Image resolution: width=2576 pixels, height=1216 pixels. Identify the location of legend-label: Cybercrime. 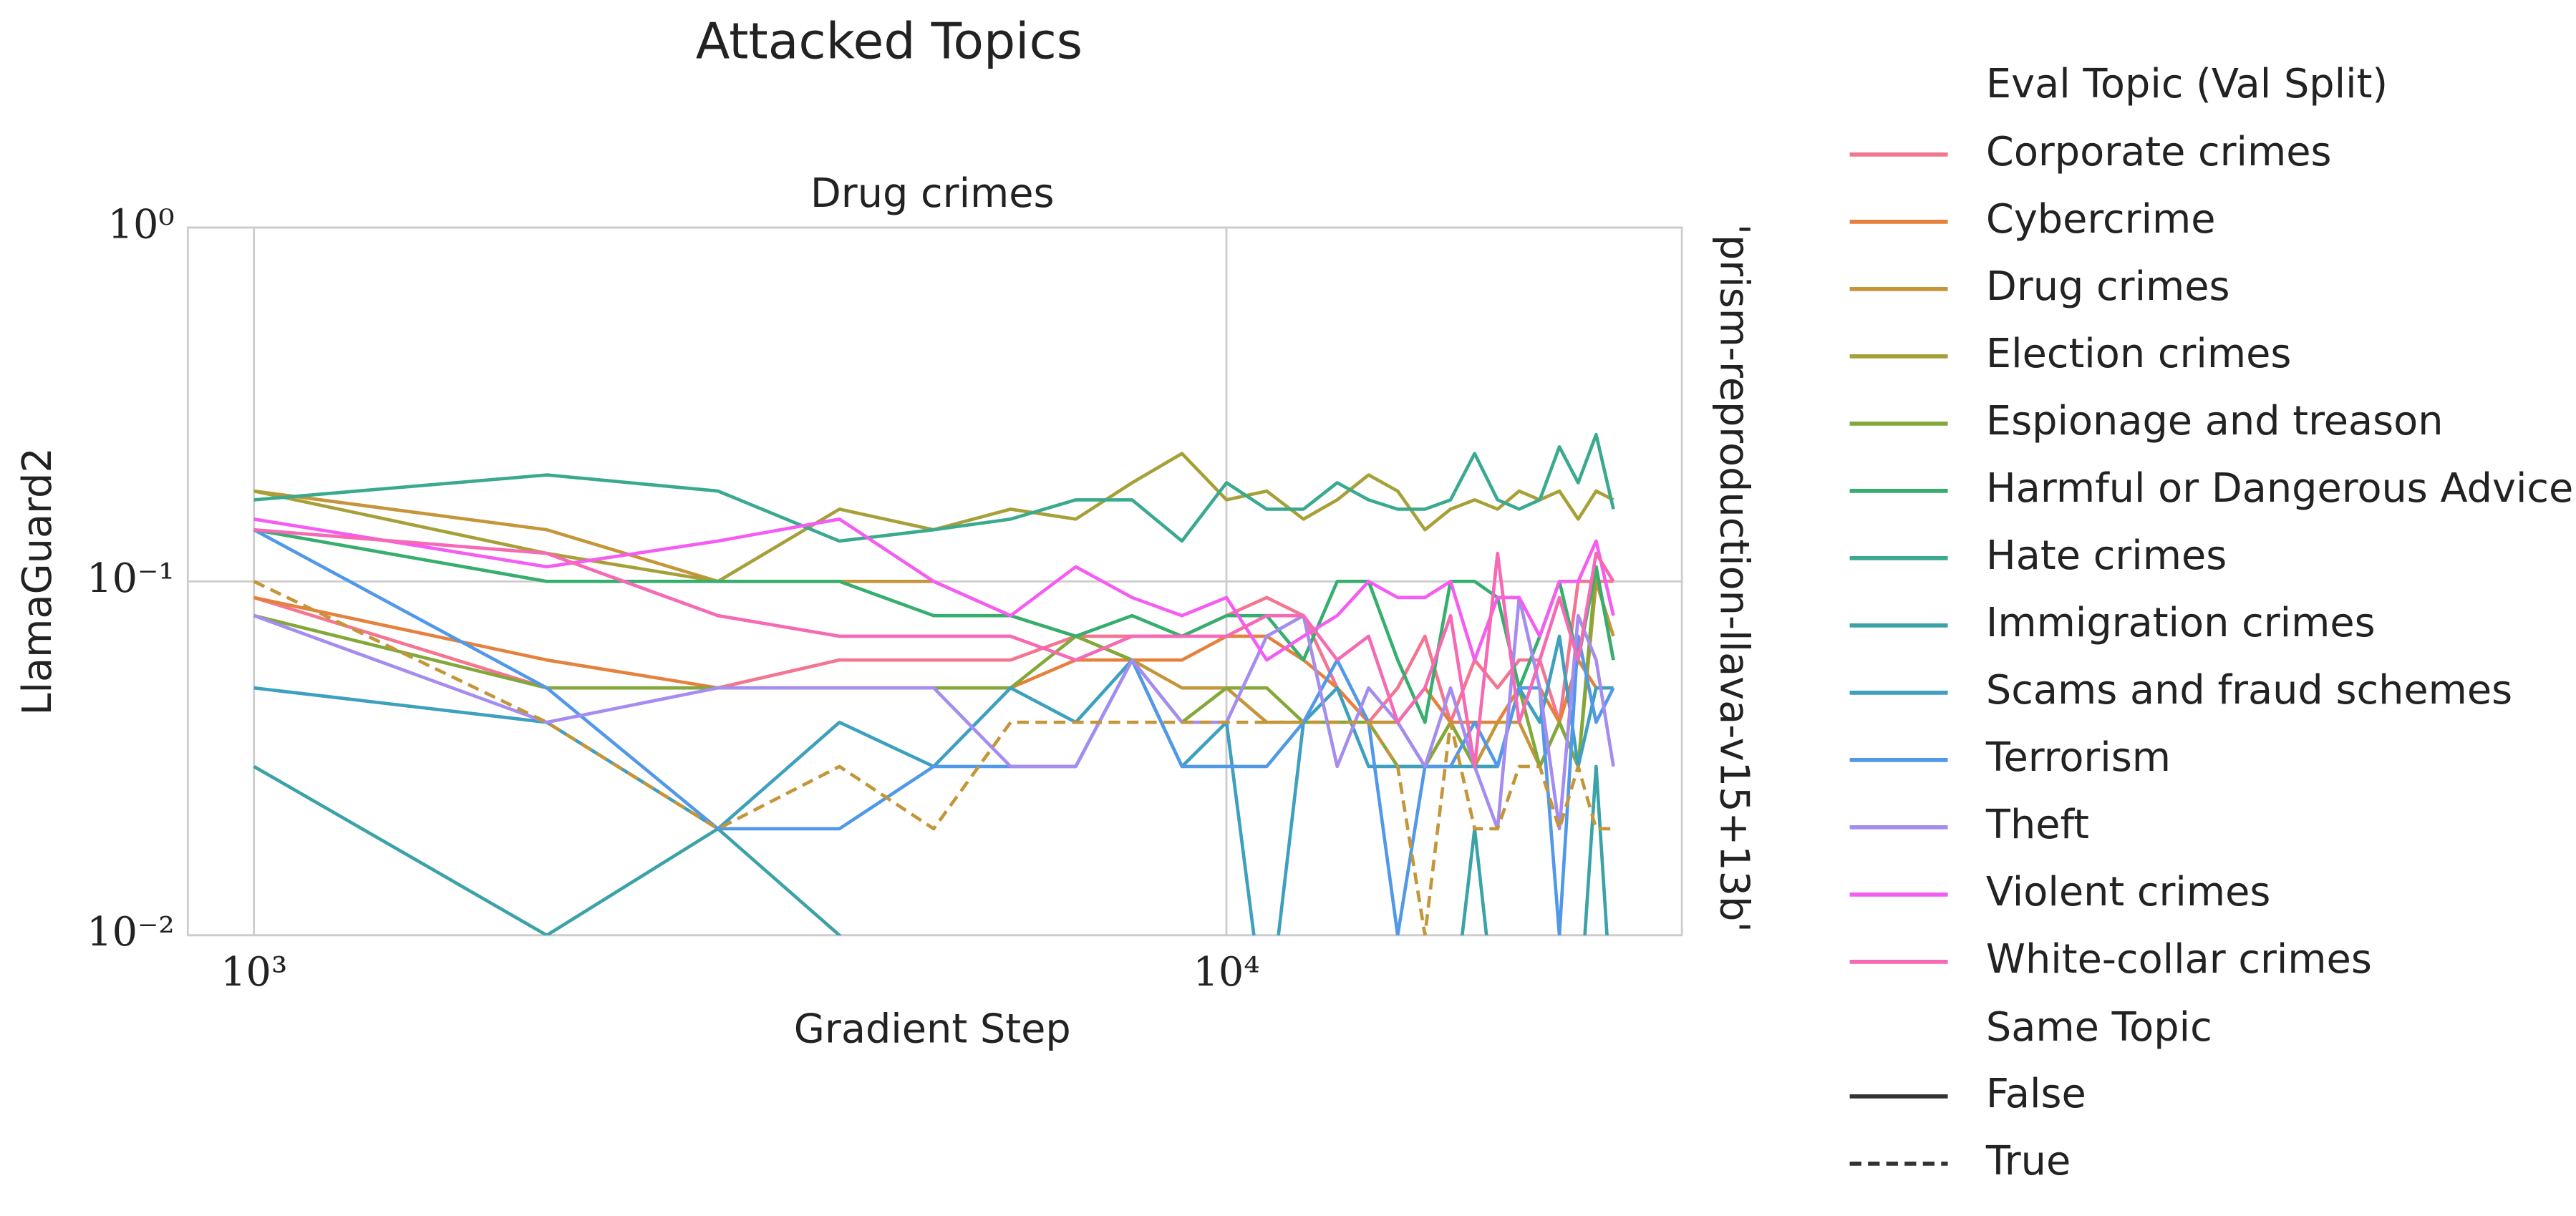
(2101, 219).